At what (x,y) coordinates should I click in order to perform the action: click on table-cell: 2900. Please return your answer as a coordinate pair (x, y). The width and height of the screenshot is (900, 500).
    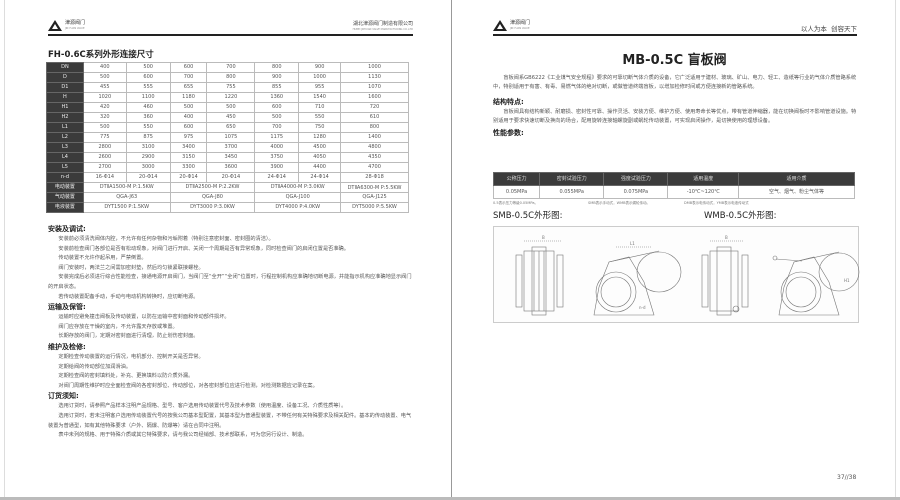
    Looking at the image, I should click on (148, 157).